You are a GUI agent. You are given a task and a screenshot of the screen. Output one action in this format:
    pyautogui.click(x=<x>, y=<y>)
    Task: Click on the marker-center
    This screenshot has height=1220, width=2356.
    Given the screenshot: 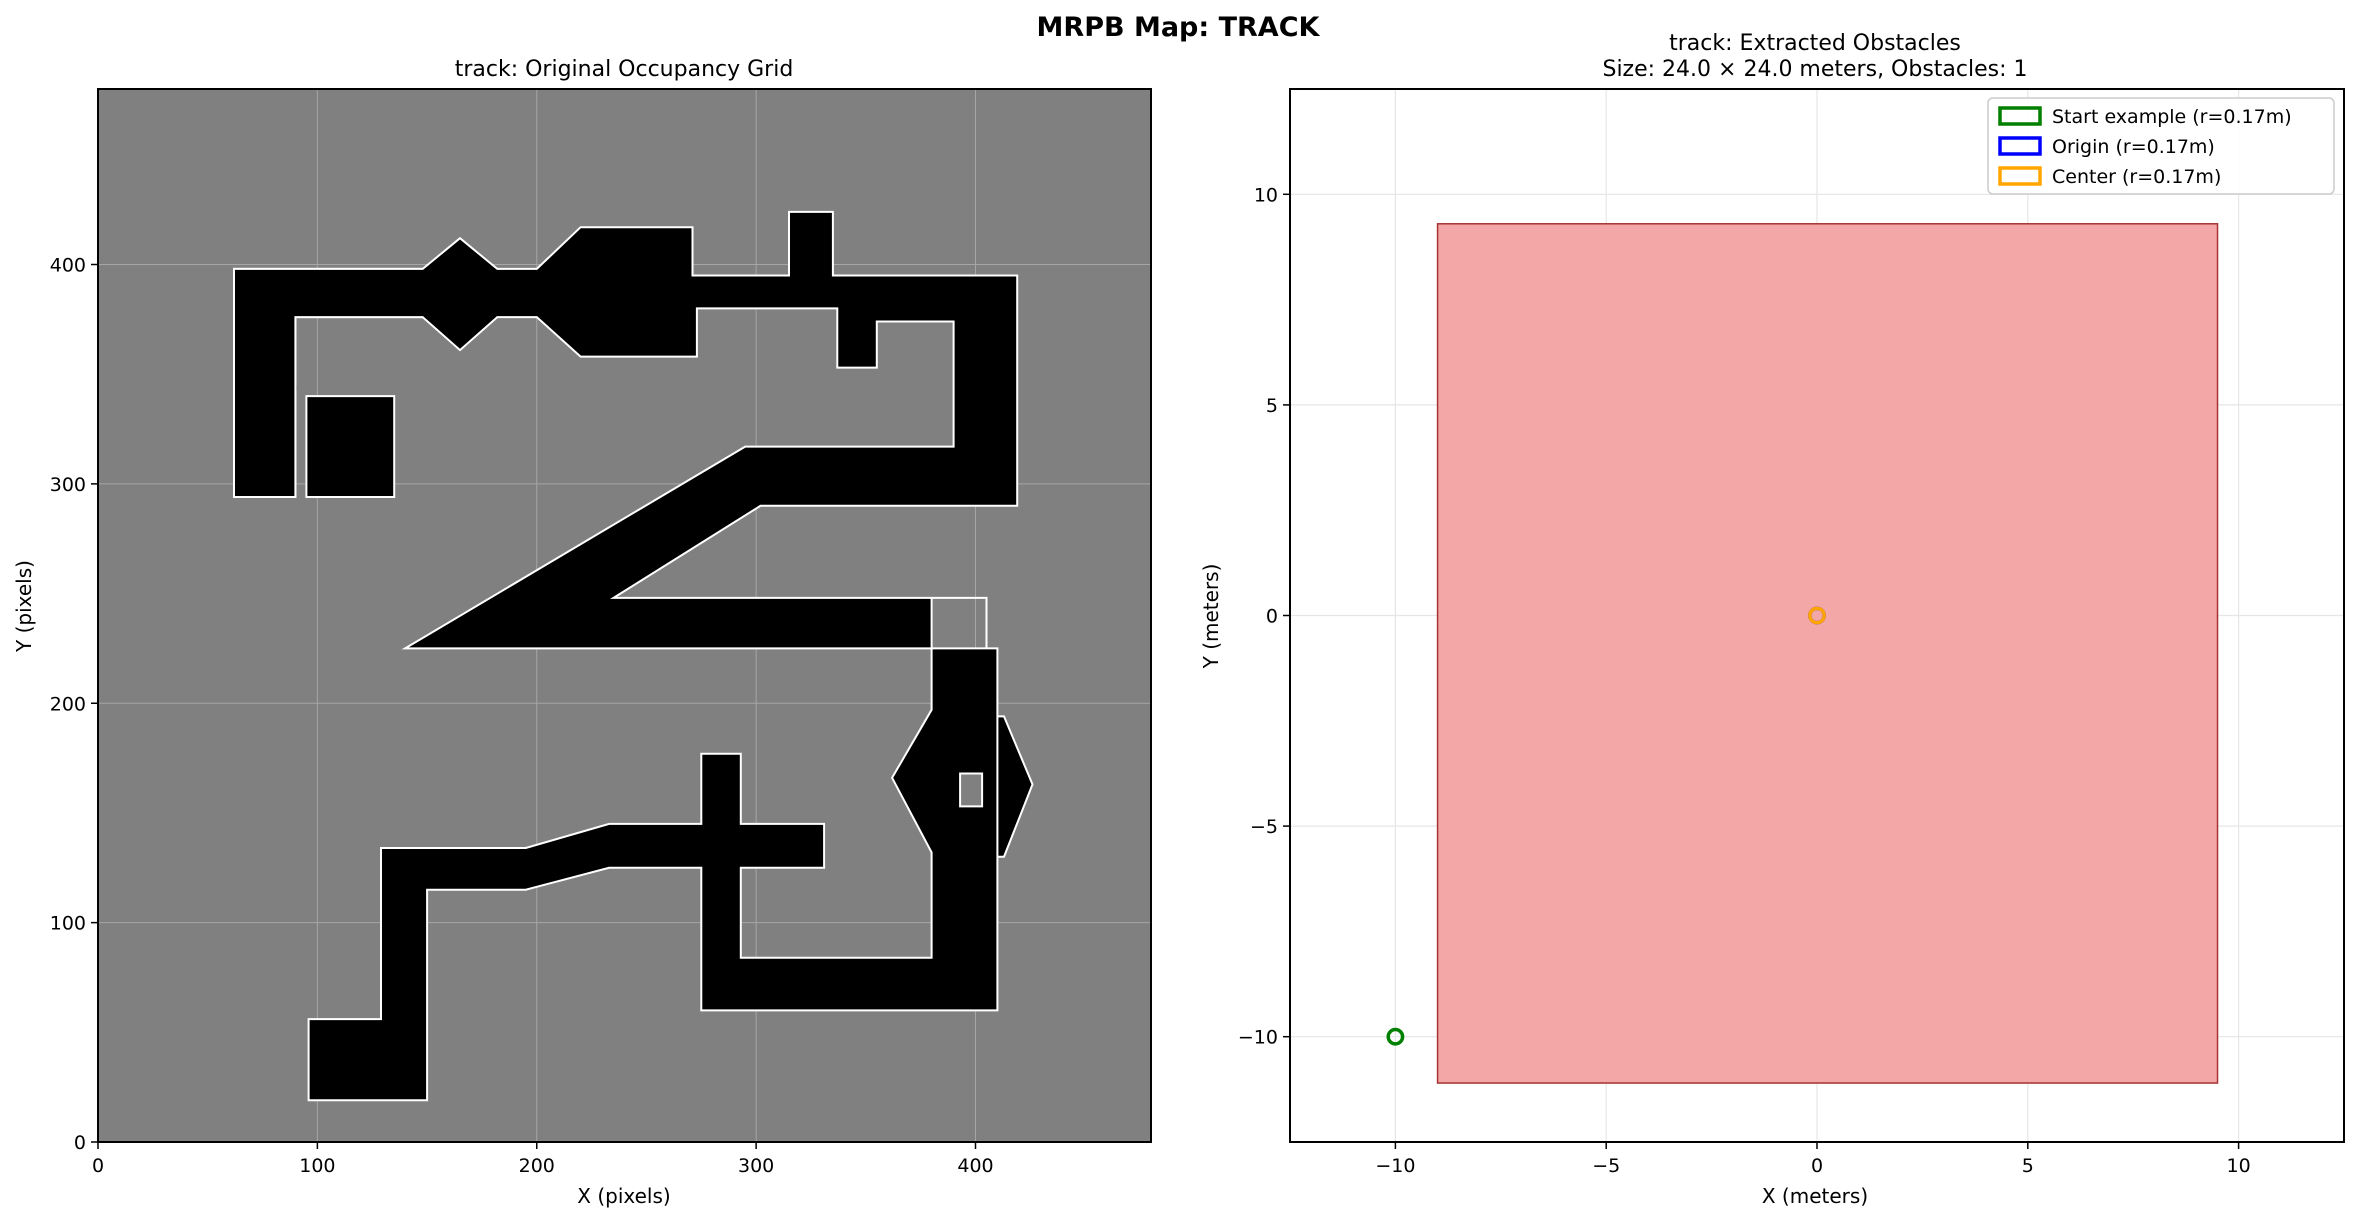 What is the action you would take?
    pyautogui.click(x=1817, y=615)
    